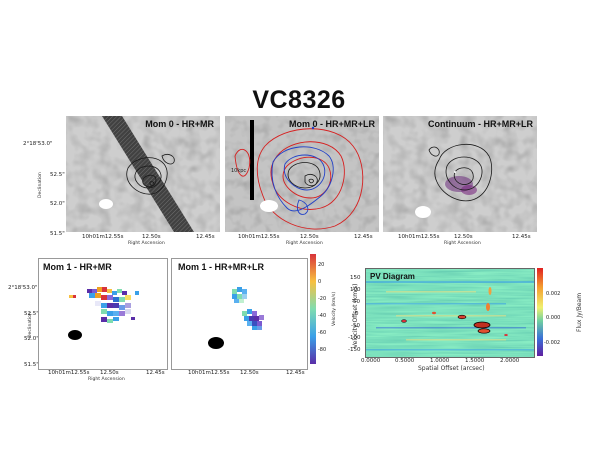 This screenshot has height=462, width=598. I want to click on mom1-all-label: Mom 1 - HR+MR+LR, so click(221, 267).